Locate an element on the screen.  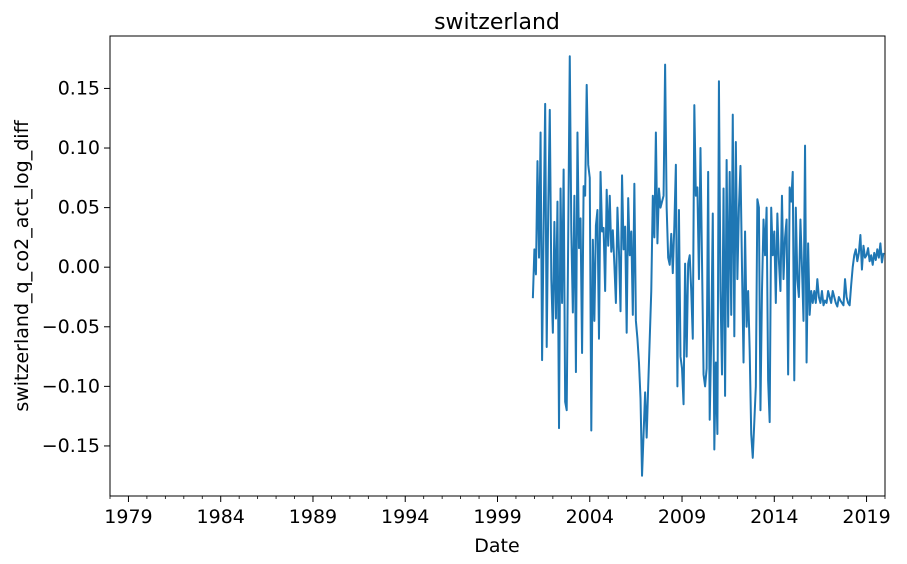
x-axis-label: Date is located at coordinates (496, 546).